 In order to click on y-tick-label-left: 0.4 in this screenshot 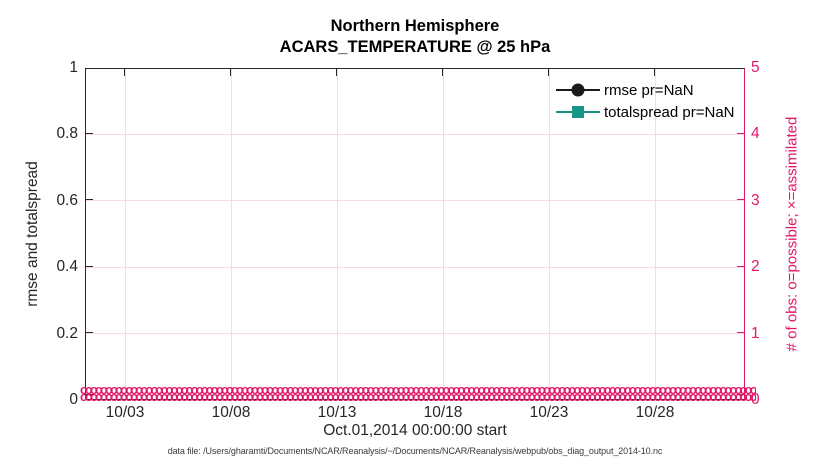, I will do `click(67, 266)`.